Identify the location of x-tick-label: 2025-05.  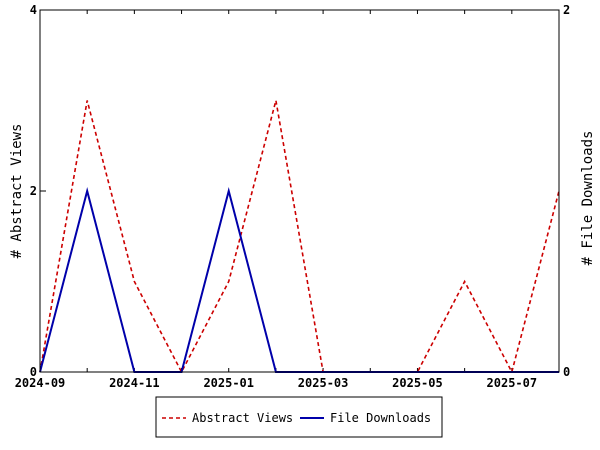
(417, 383).